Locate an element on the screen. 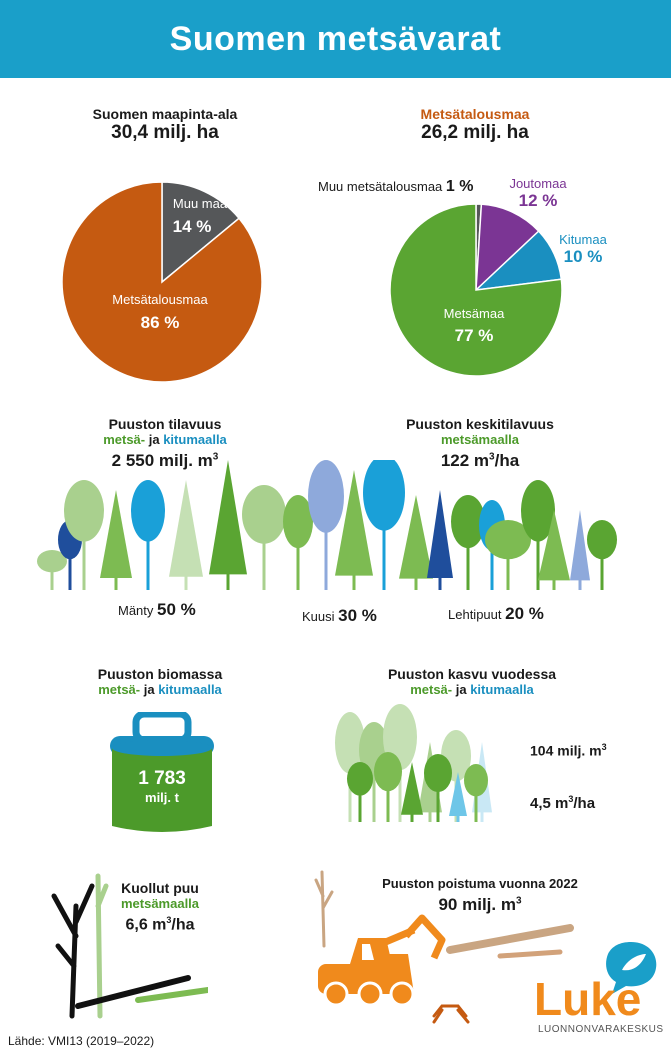 The width and height of the screenshot is (671, 1054). deadwood-title: Kuollut puu is located at coordinates (160, 888).